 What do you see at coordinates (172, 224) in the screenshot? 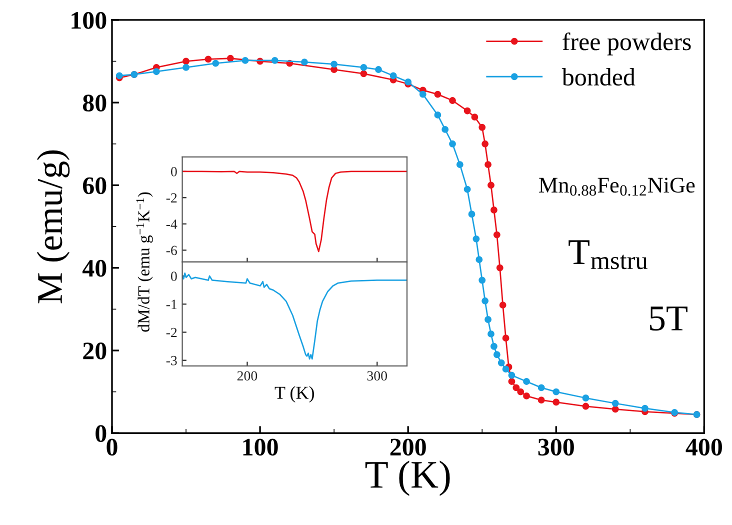
I see `y-tick-label: -4` at bounding box center [172, 224].